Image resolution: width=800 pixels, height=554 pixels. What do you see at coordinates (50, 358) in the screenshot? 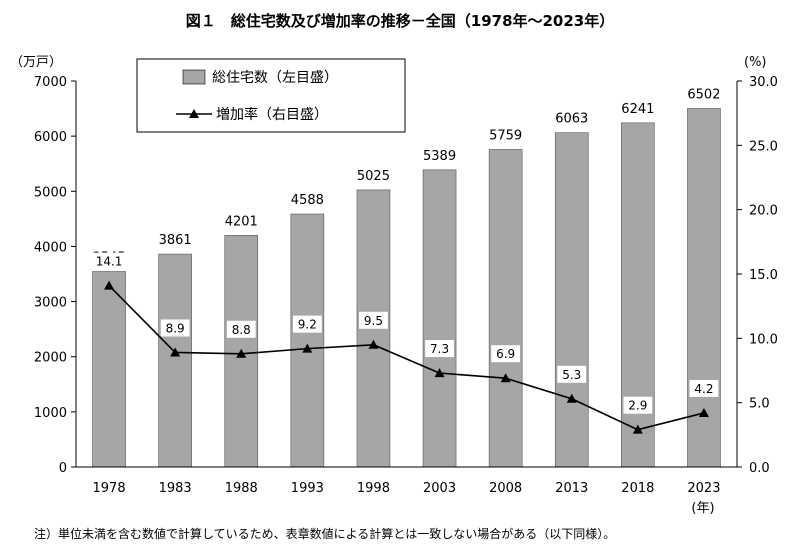
I see `left-tick-label: 2000` at bounding box center [50, 358].